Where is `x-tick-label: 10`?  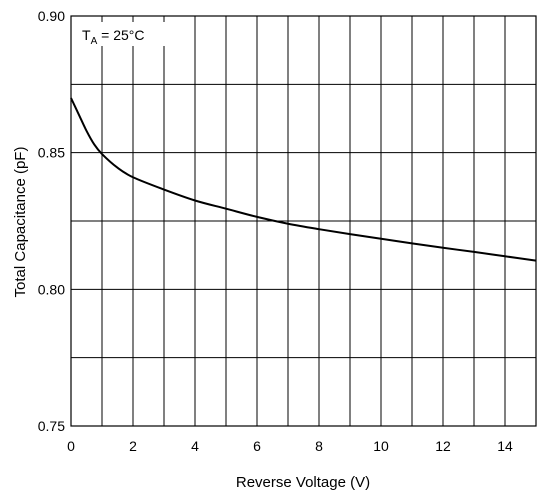 x-tick-label: 10 is located at coordinates (381, 446).